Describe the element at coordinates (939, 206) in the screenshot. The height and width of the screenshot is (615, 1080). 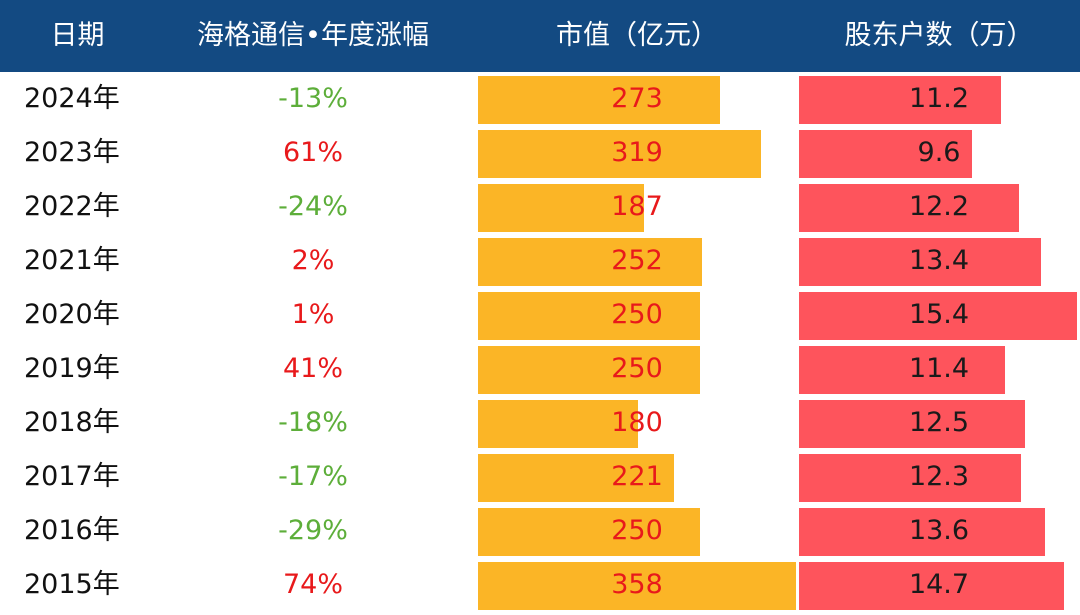
I see `shareholders-value: 12.2` at that location.